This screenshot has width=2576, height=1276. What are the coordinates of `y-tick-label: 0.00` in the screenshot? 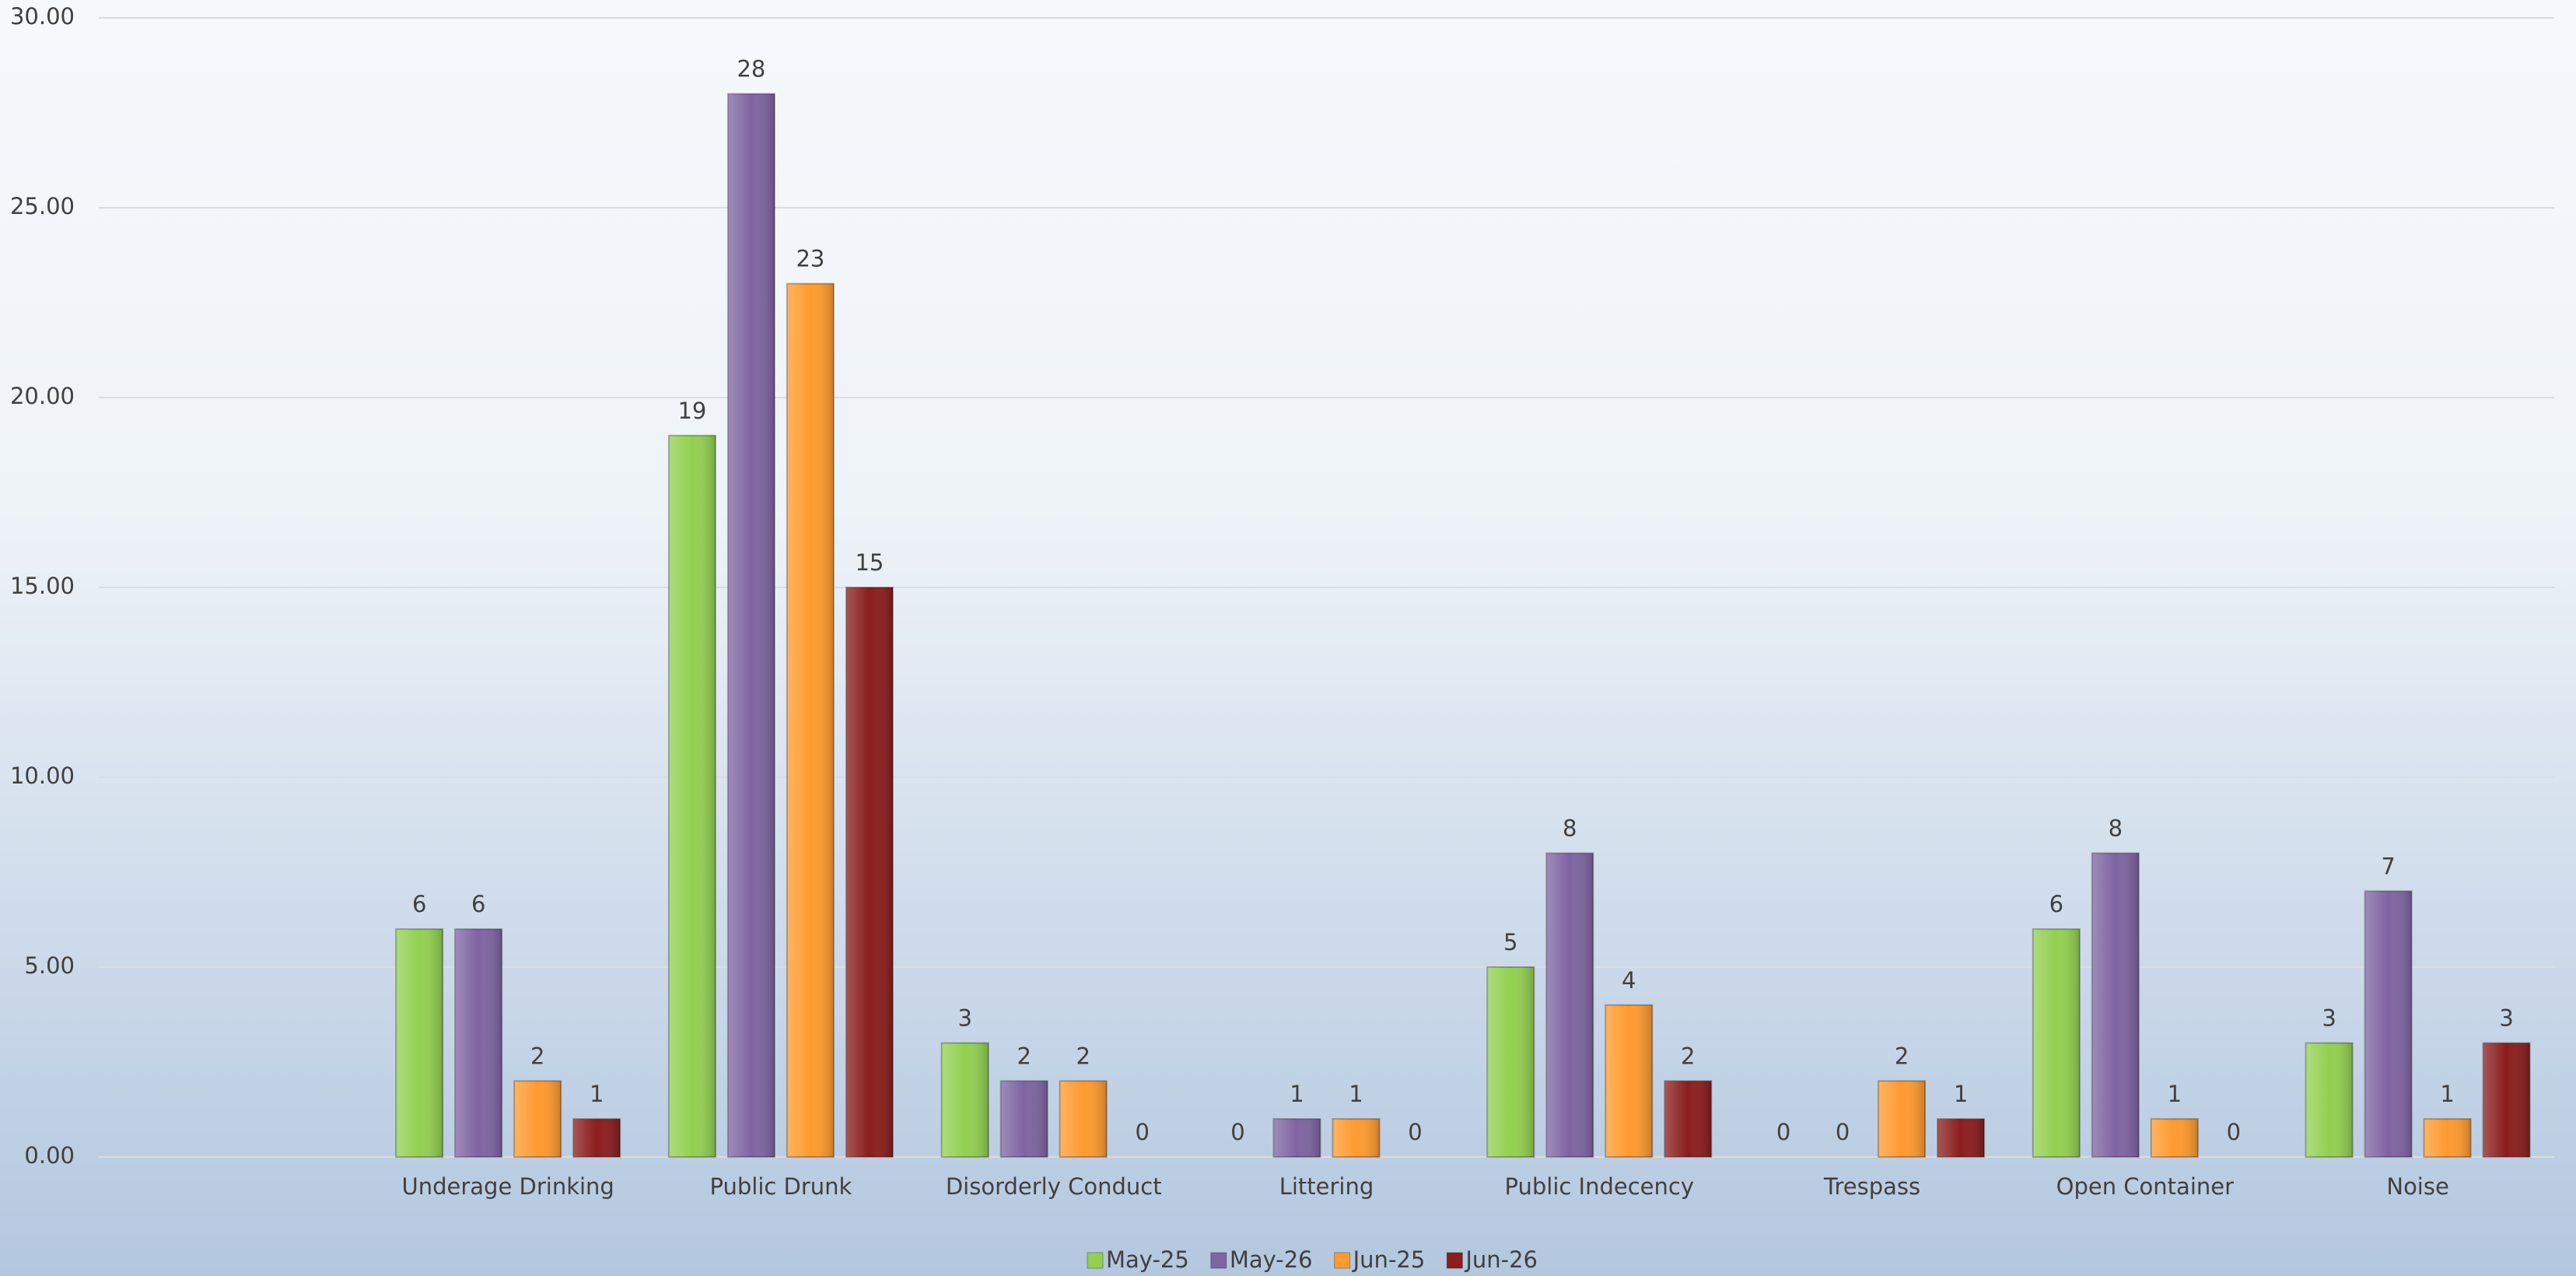 It's located at (49, 1156).